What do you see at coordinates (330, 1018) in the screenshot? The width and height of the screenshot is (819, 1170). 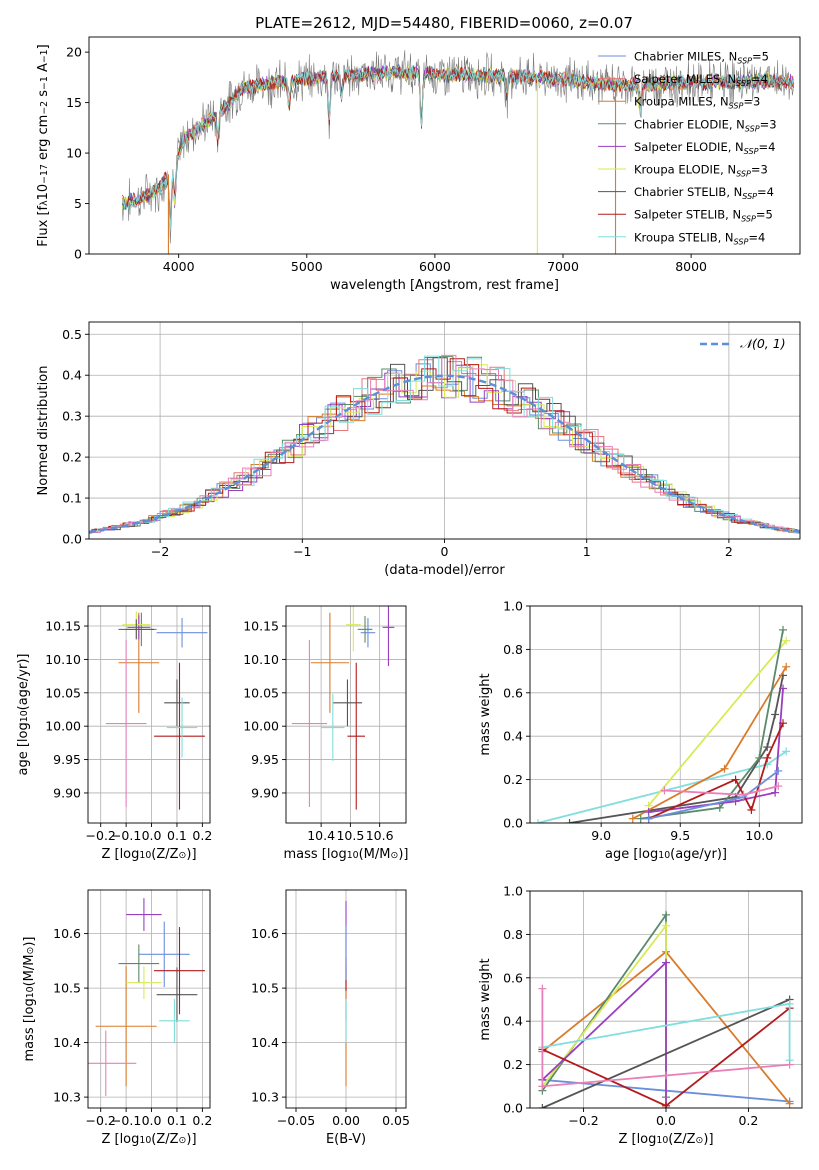 I see `axes-mass_vs_ebv: −0.05 0.00 0.05 10.3 10.4 10.5 10.6 E(B-V)` at bounding box center [330, 1018].